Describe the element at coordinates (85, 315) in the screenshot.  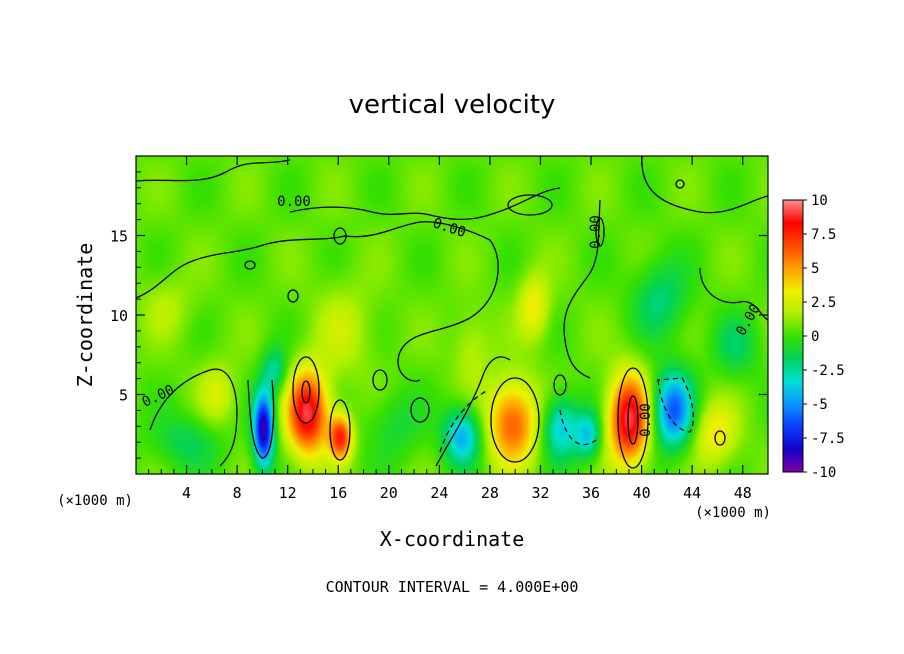
I see `y-axis-label: Z-coordinate` at that location.